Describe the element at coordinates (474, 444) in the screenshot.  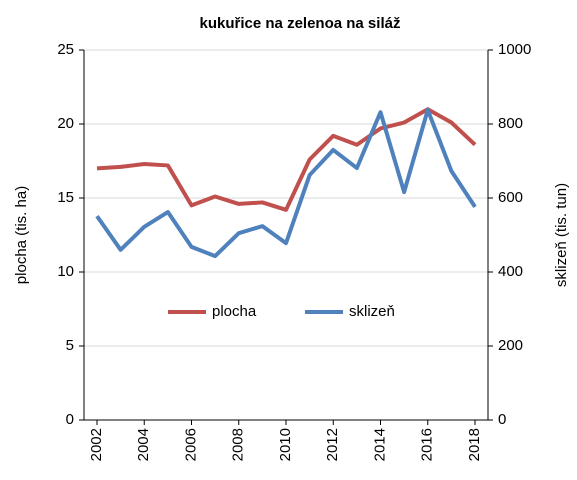
I see `x-tick-label: 2018` at that location.